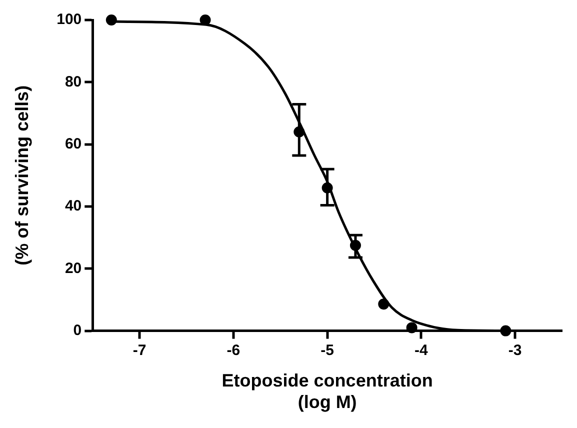  I want to click on x-axis-title: Etoposide concentration (log M), so click(327, 391).